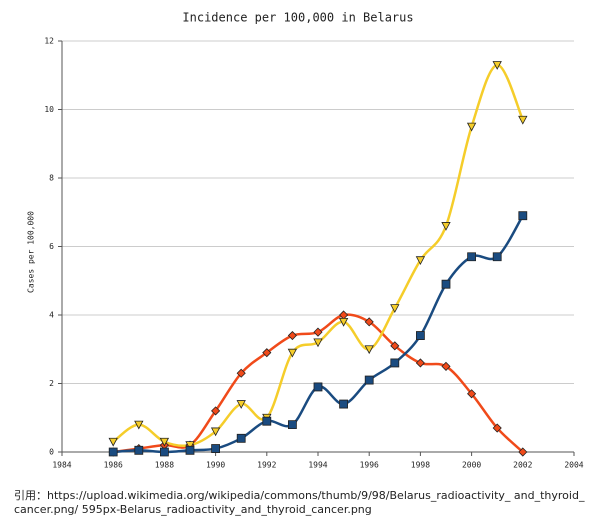 This screenshot has height=520, width=595. Describe the element at coordinates (49, 109) in the screenshot. I see `y-tick-label: 10` at that location.